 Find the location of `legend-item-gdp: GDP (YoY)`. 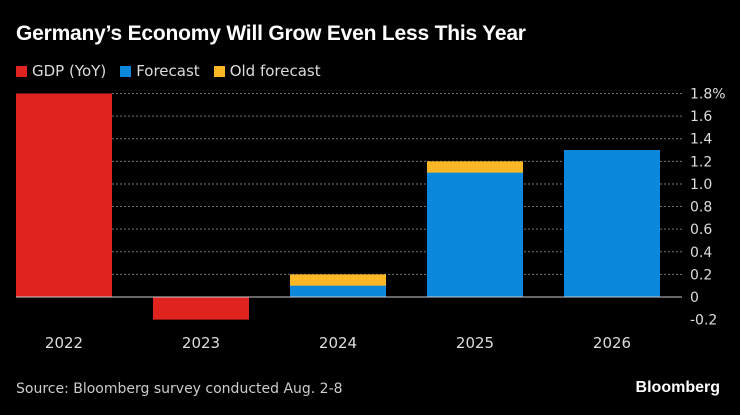

legend-item-gdp: GDP (YoY) is located at coordinates (61, 71).